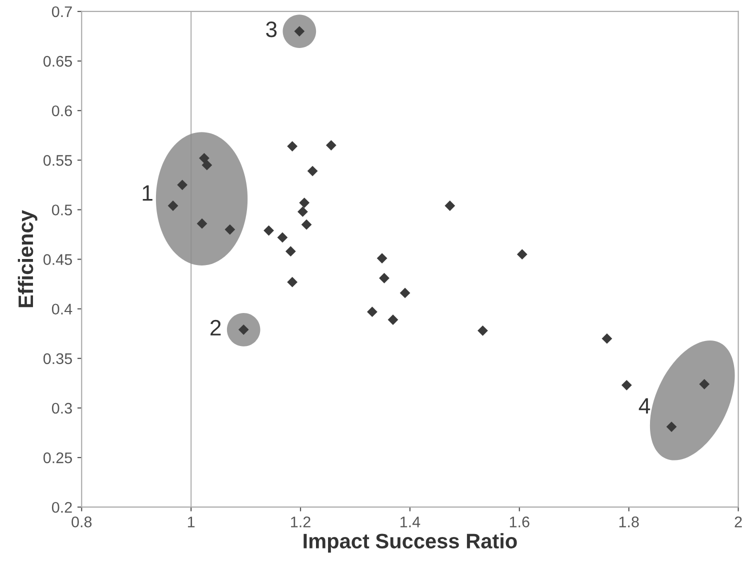  I want to click on x-tick-label: 1.4, so click(410, 522).